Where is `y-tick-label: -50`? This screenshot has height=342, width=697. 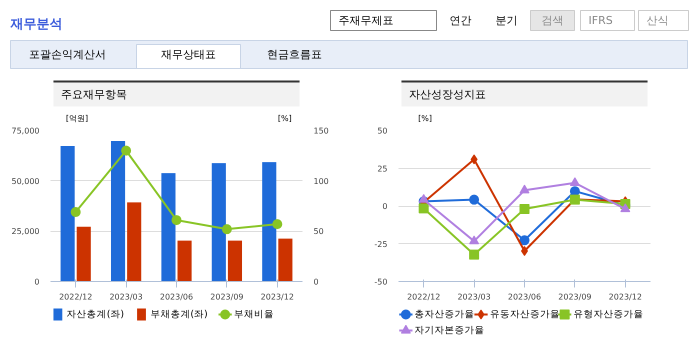
y-tick-label: -50 is located at coordinates (381, 282).